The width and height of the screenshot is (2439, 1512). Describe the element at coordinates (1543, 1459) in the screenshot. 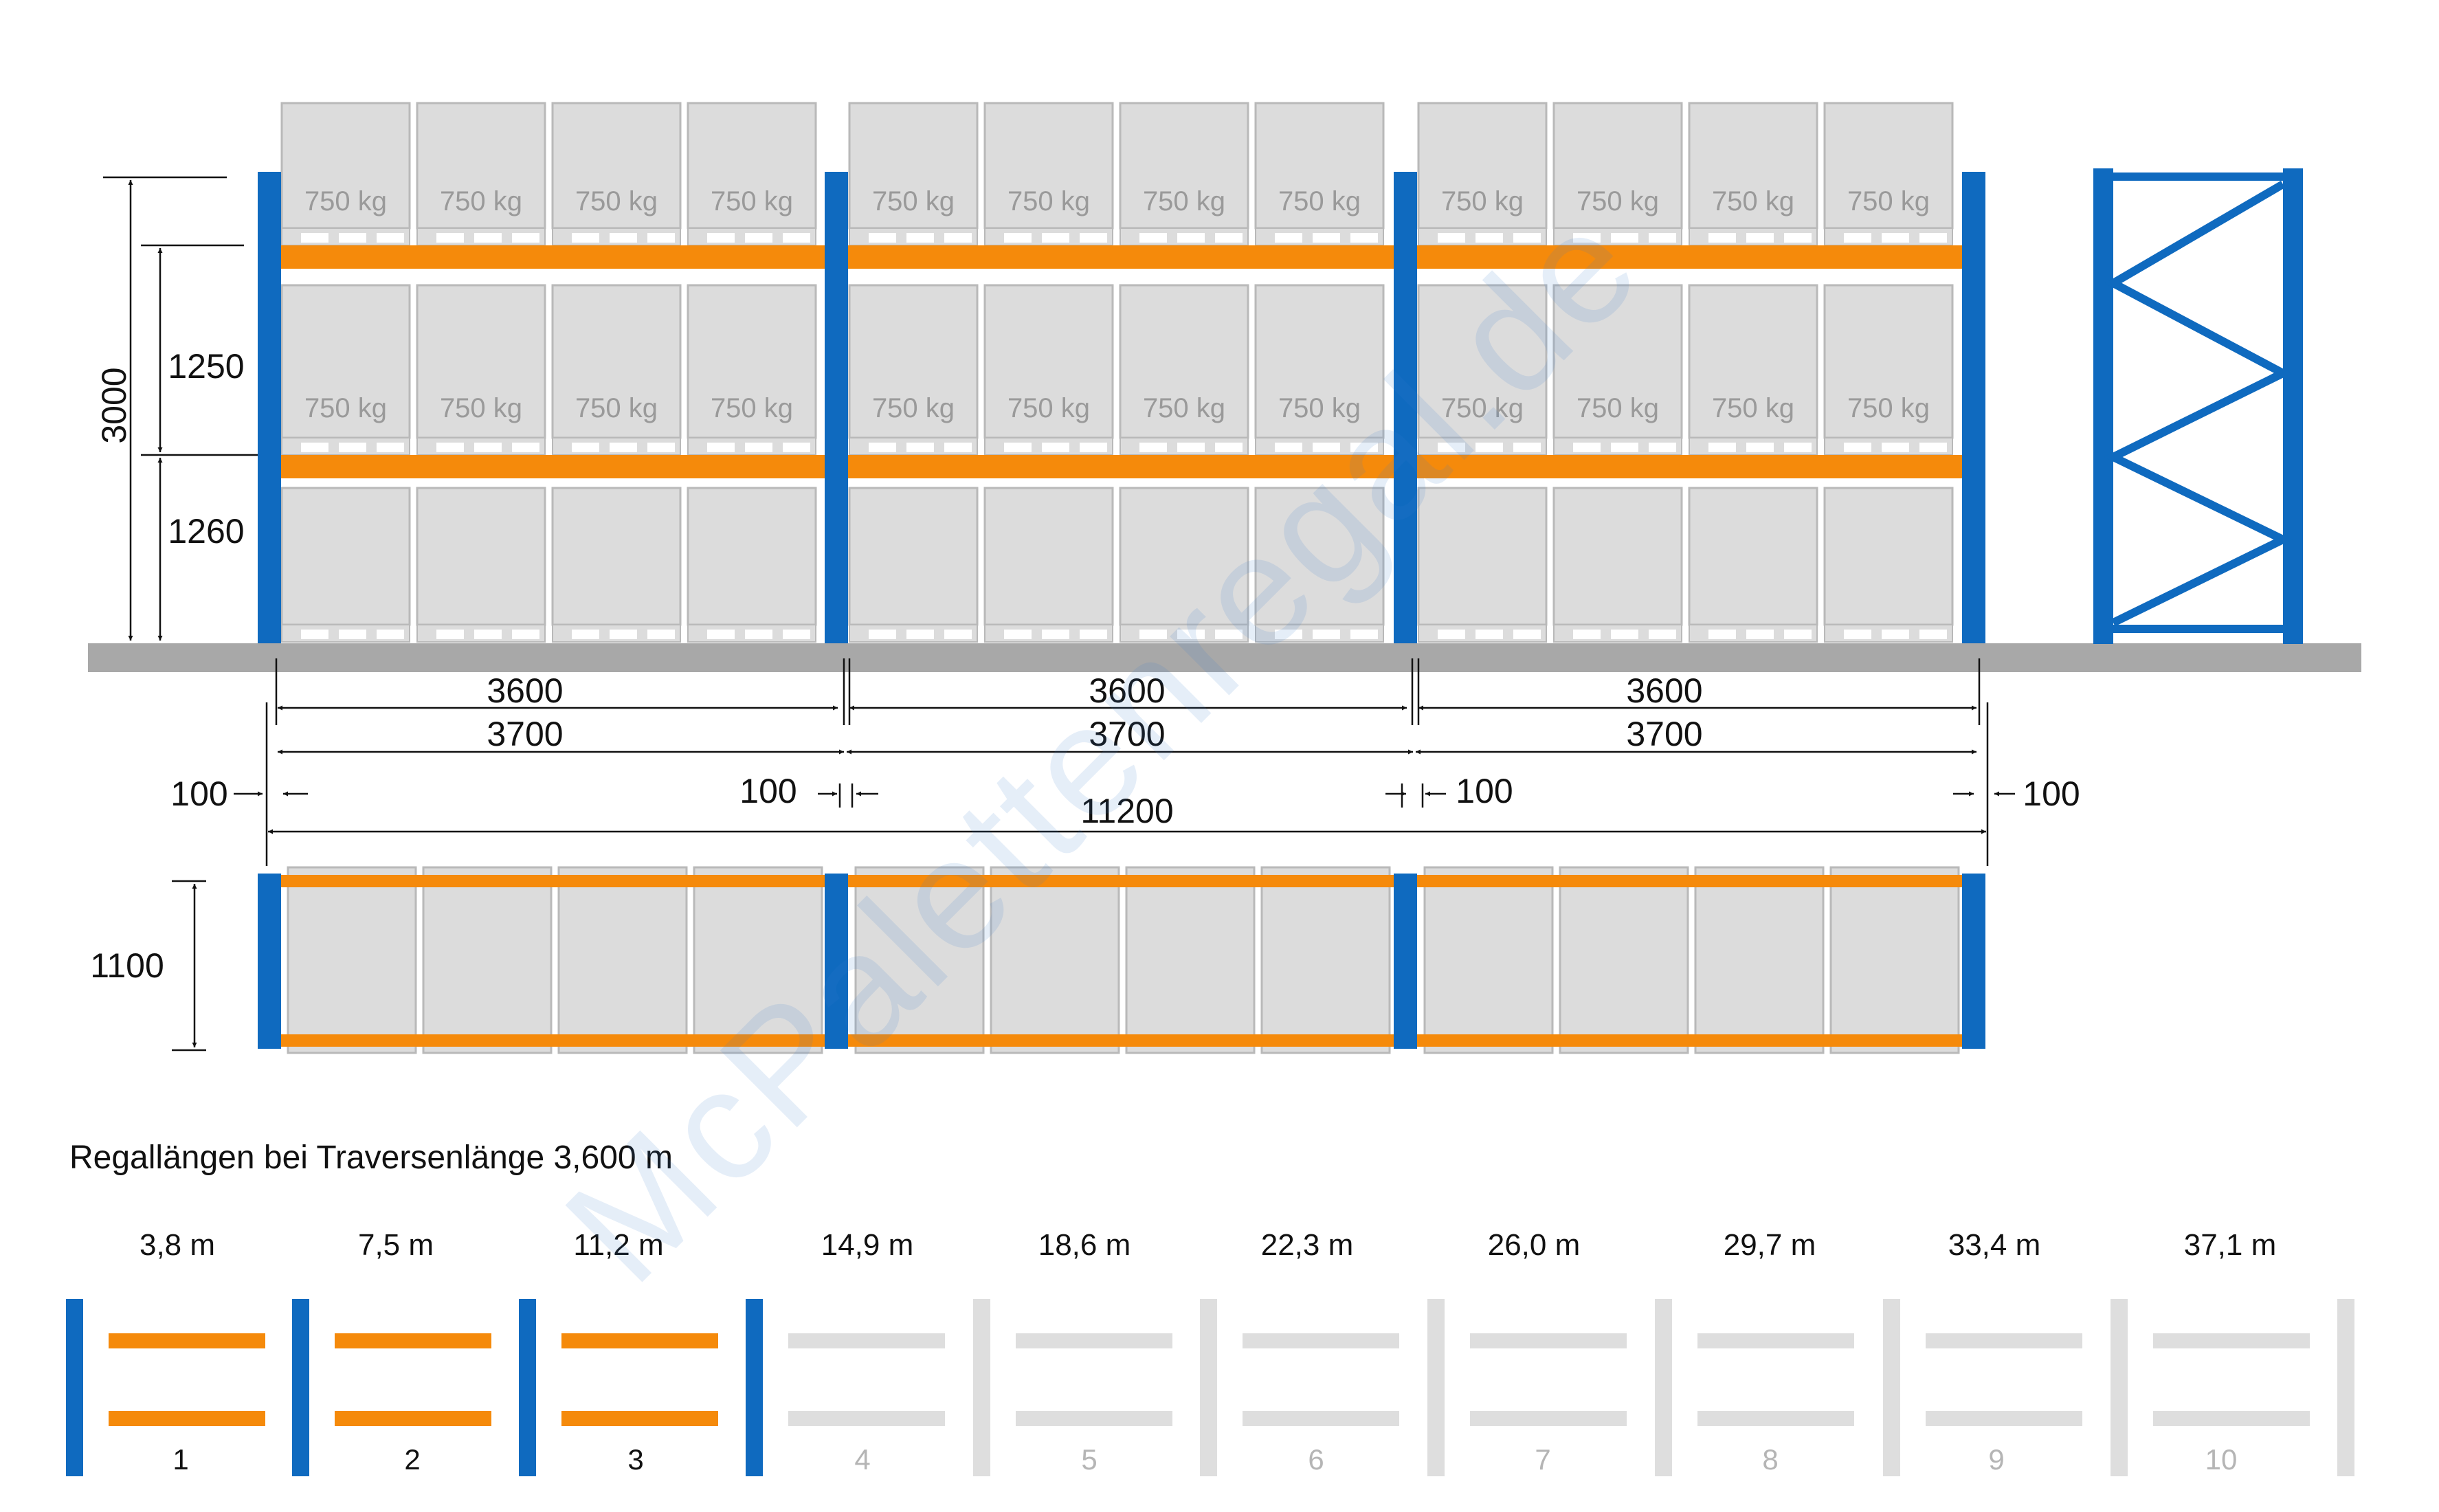

I see `bay-count-label: 7` at that location.